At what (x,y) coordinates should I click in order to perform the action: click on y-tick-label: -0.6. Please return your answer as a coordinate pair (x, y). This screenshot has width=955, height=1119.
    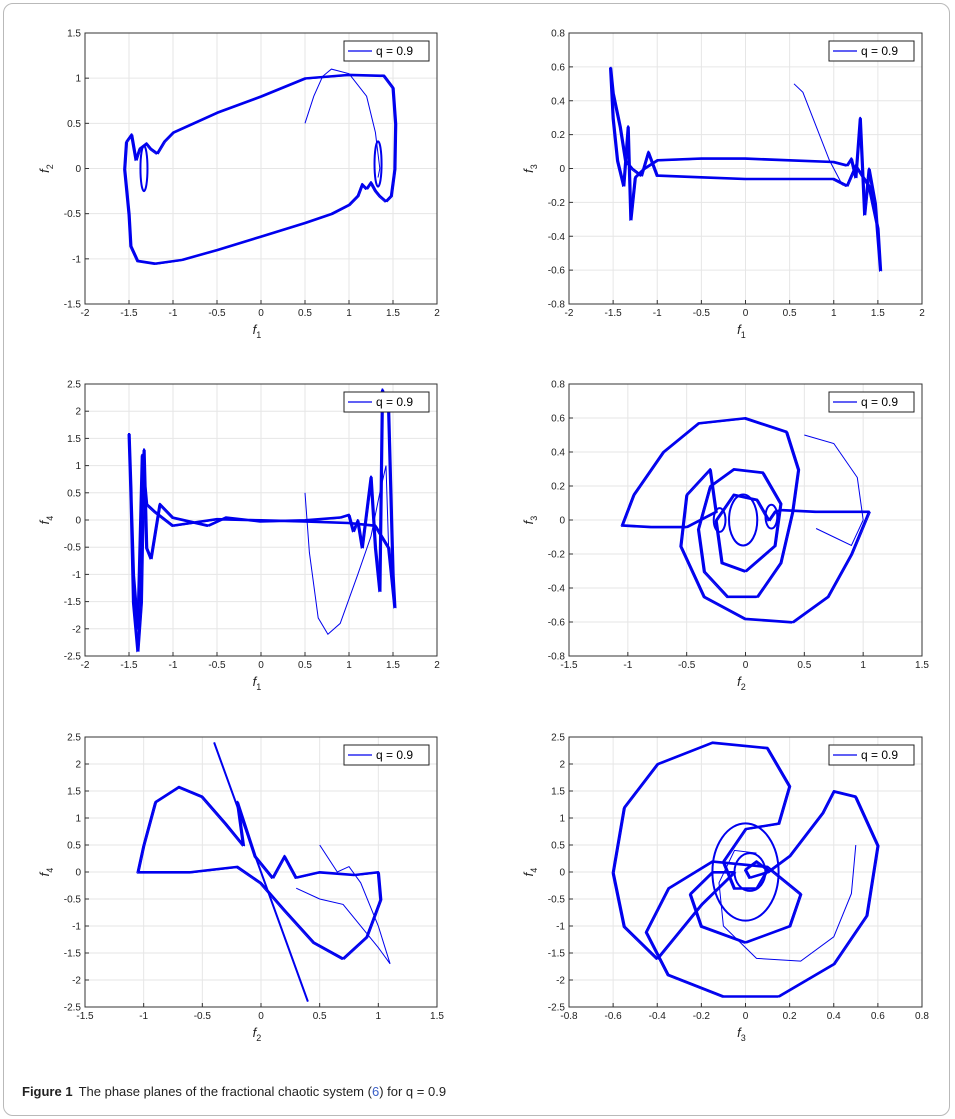
    Looking at the image, I should click on (557, 623).